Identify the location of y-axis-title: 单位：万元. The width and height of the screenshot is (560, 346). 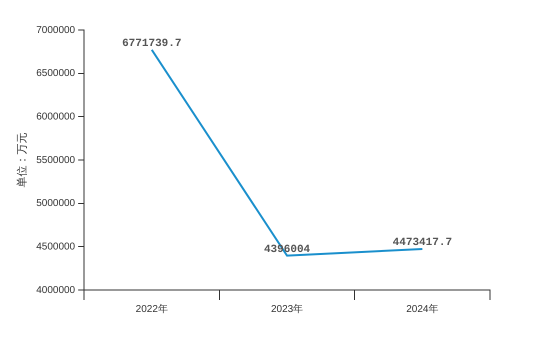
(21, 160).